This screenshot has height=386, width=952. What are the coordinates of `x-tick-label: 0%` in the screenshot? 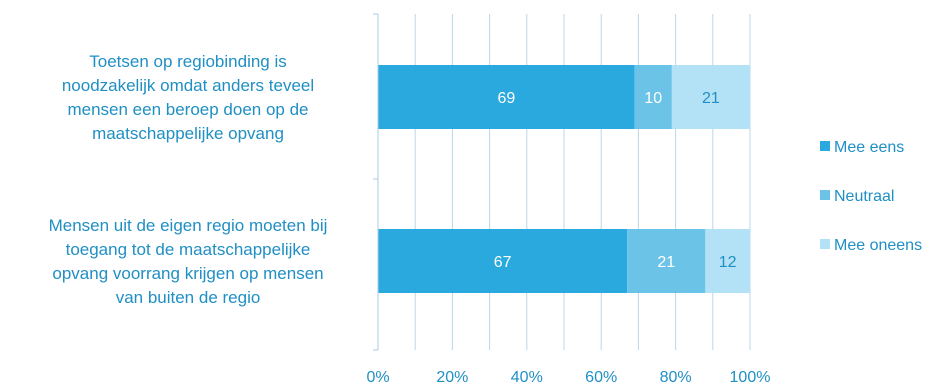 It's located at (377, 377).